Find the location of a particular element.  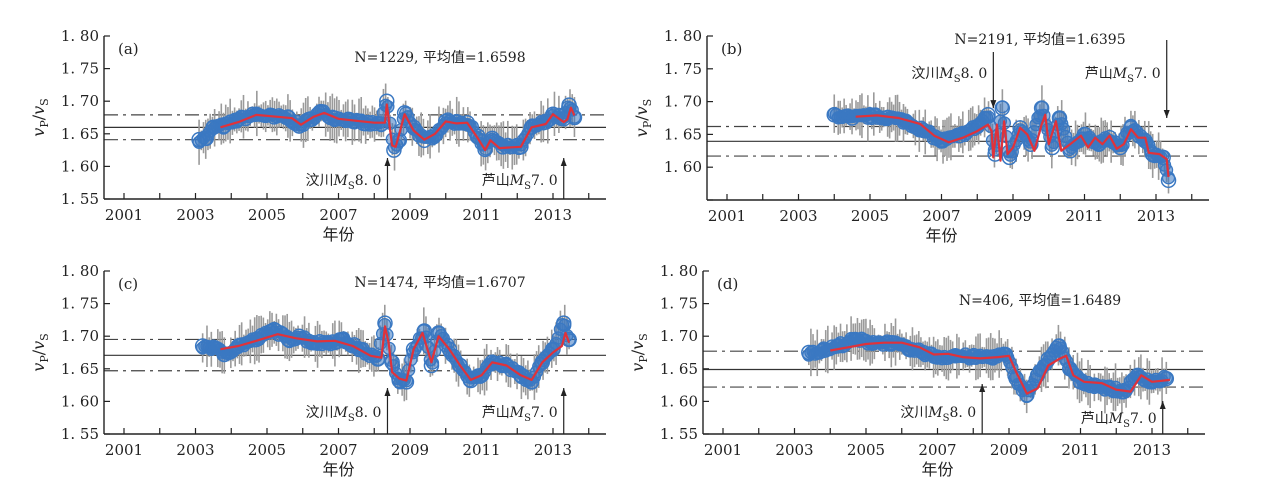

stats-label: N=406, 平均值=1.6489 is located at coordinates (1040, 301).